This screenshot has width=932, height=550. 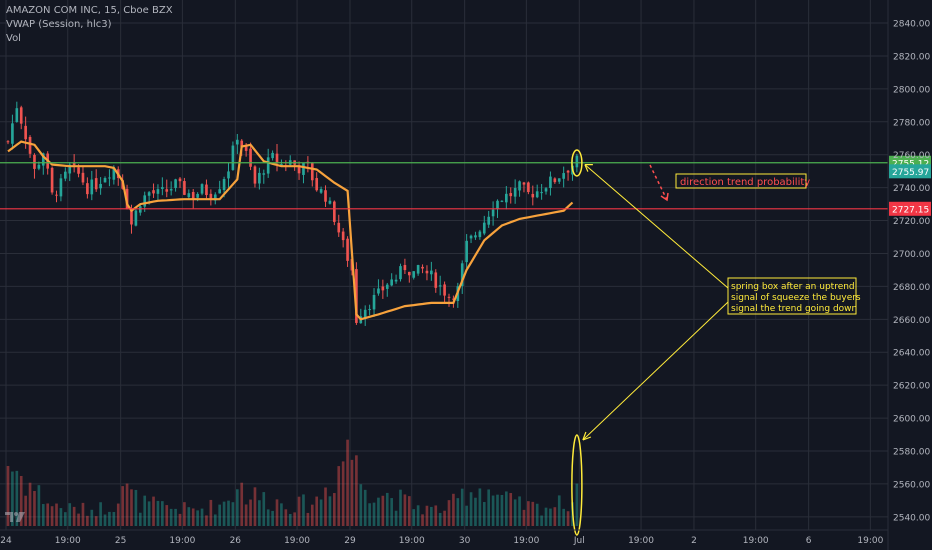 I want to click on time-tick-label: 25, so click(x=120, y=541).